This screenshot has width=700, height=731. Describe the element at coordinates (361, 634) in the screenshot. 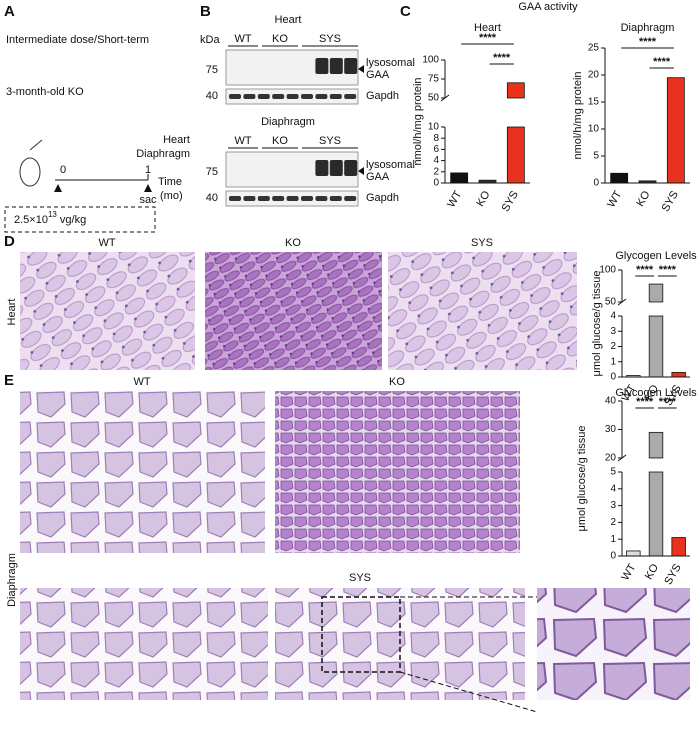

I see `zoom-box` at that location.